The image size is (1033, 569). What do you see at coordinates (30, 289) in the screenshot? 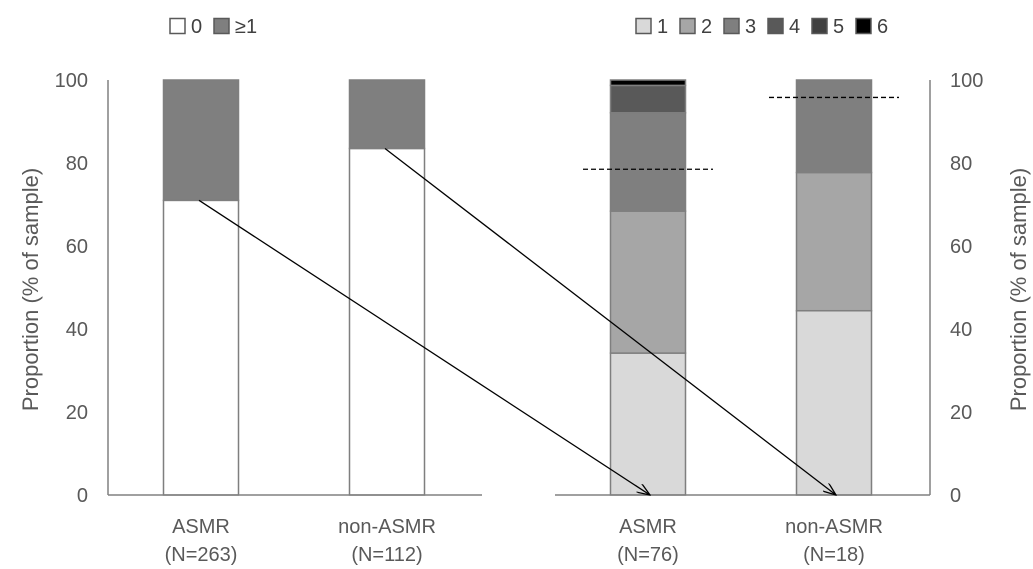
I see `y-axis-title-1: Proportion (% of sample)` at bounding box center [30, 289].